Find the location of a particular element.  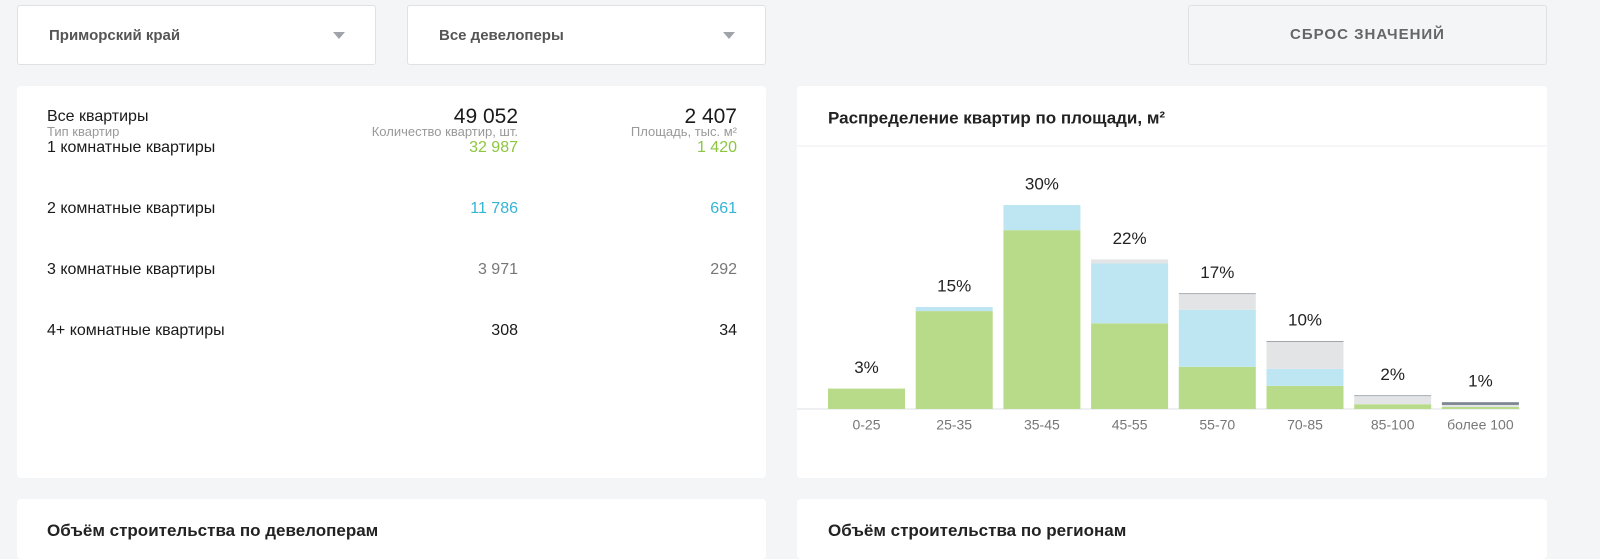

bottom-card: Объём строительства по регионам is located at coordinates (1172, 529).